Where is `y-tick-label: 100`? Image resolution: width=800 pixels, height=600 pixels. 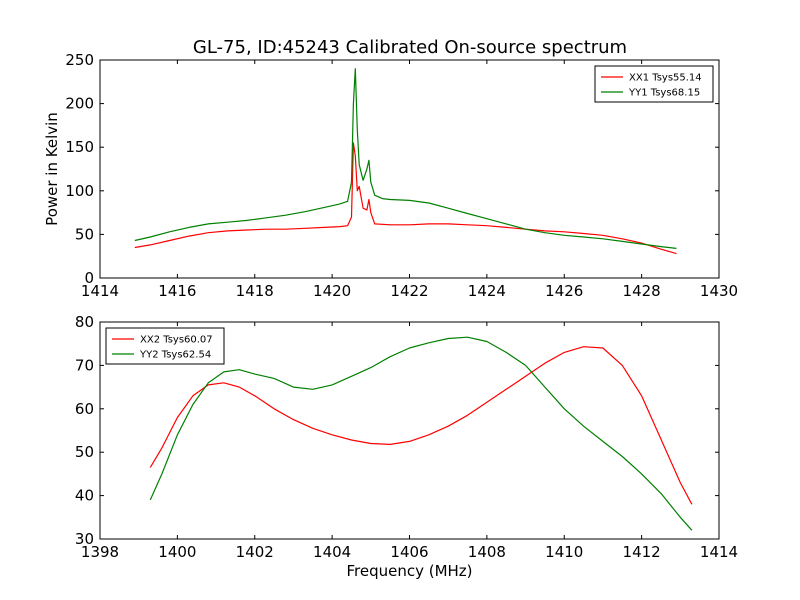 y-tick-label: 100 is located at coordinates (79, 191).